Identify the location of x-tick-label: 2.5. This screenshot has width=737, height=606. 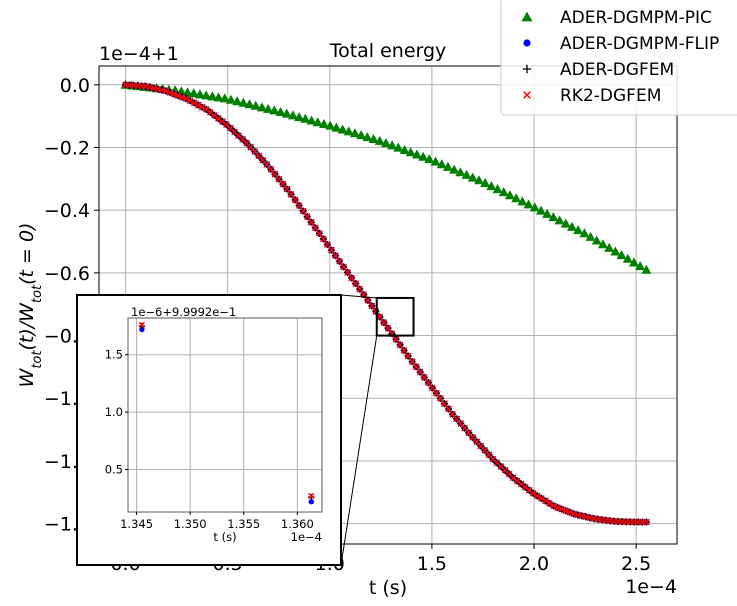
(636, 564).